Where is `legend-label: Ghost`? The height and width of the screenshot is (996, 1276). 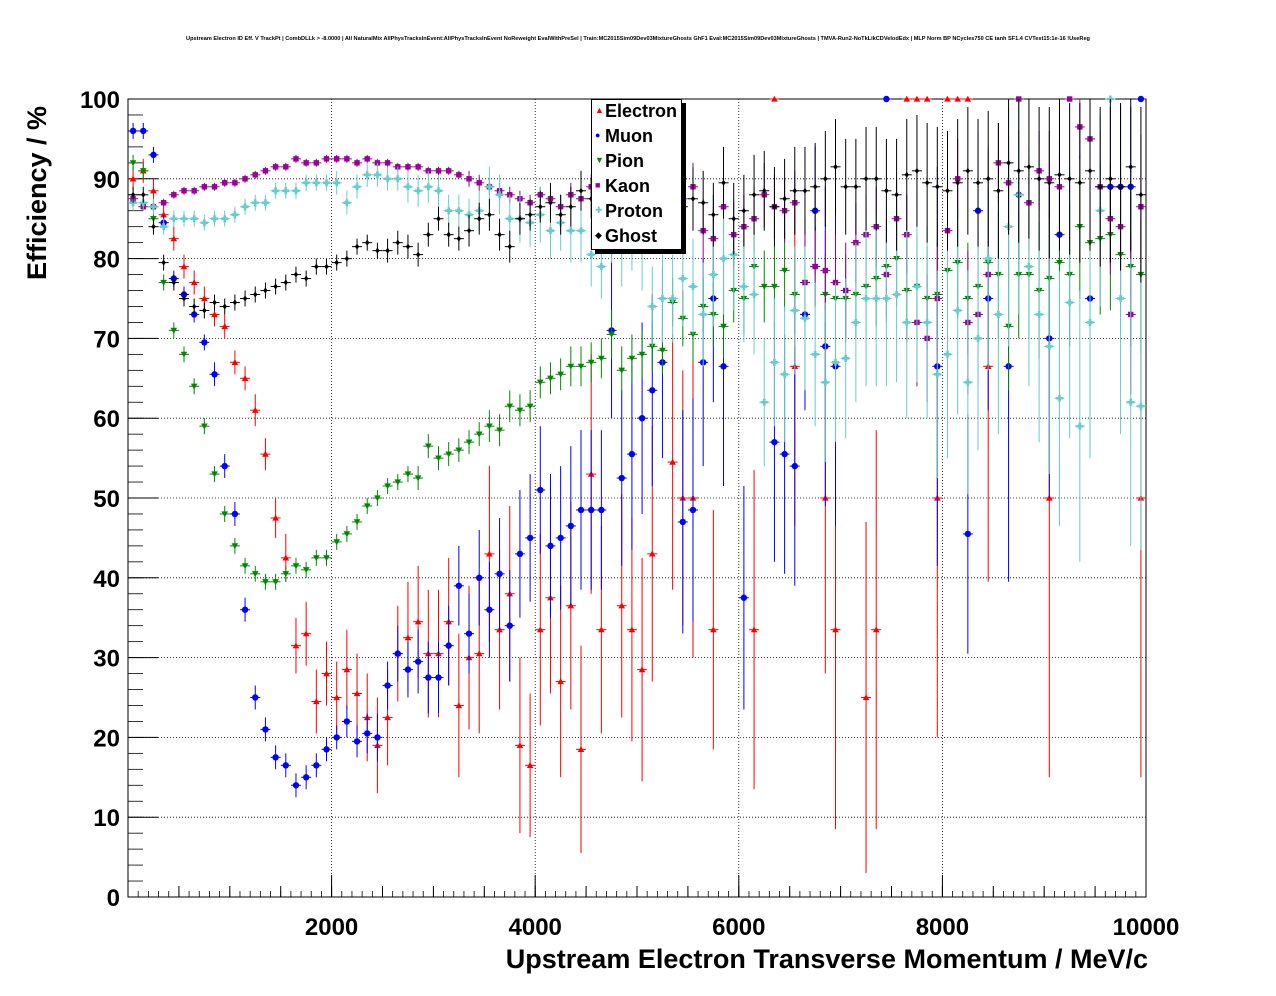
legend-label: Ghost is located at coordinates (631, 236).